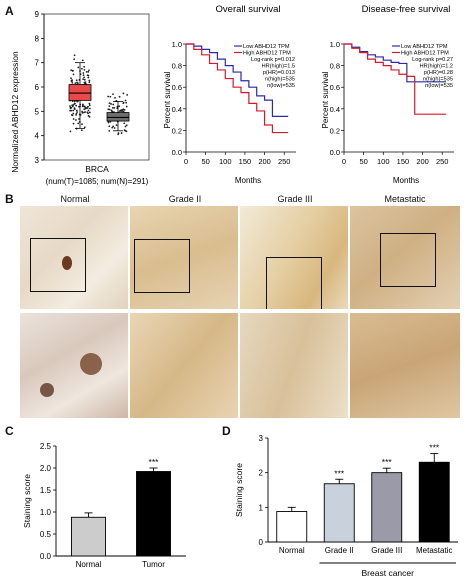 The image size is (474, 586). I want to click on km-dfs-x-tick-label: 200, so click(422, 161).